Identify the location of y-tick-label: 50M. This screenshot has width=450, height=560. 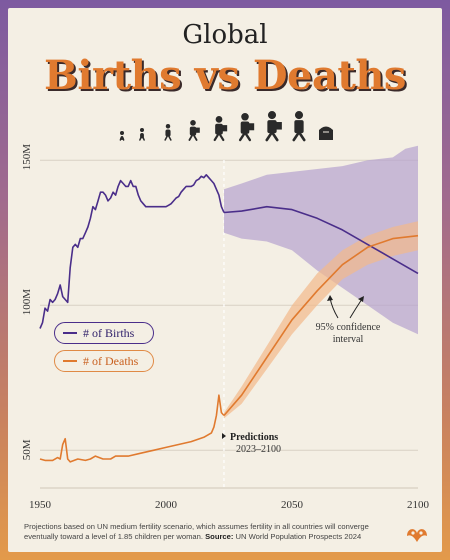
(27, 449).